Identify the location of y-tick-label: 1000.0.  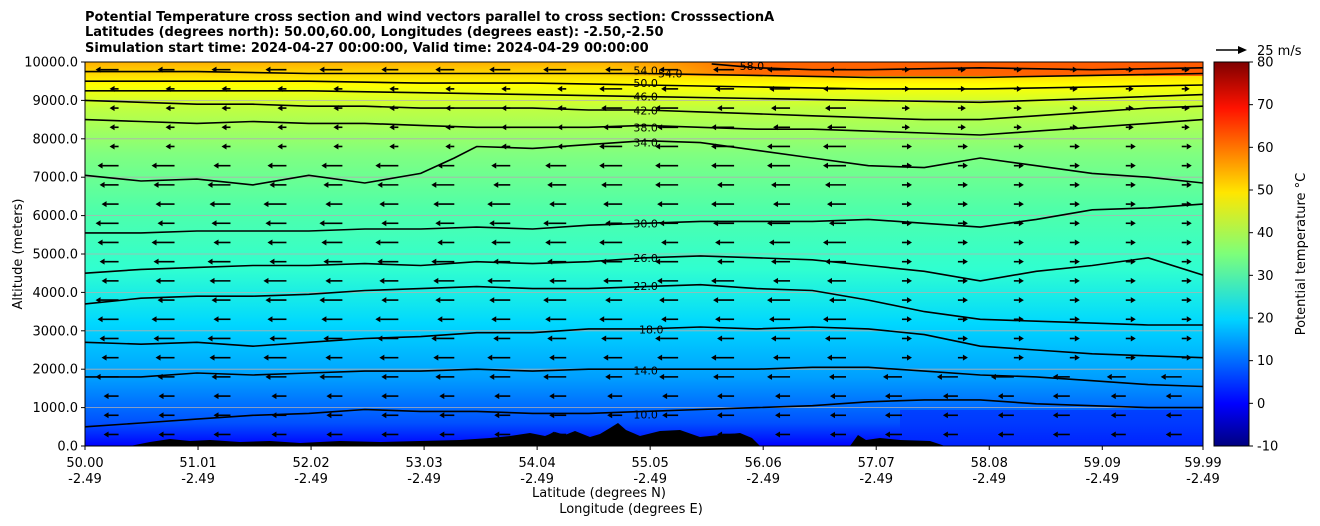
(56, 408).